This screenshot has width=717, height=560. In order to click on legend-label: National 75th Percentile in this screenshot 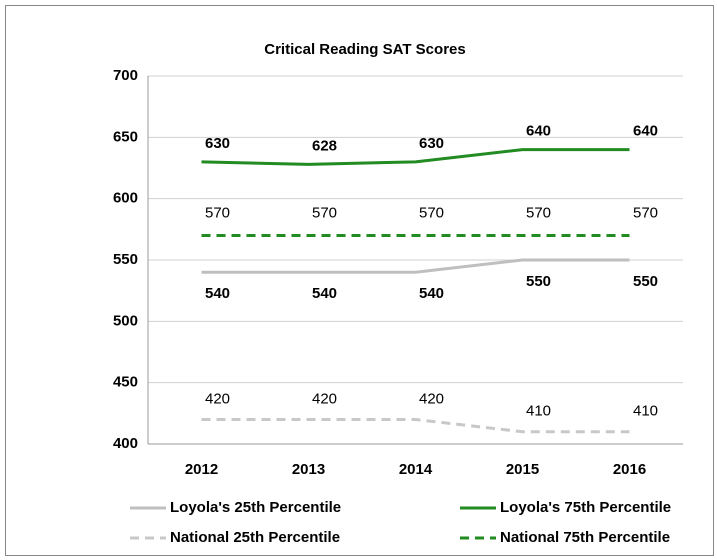, I will do `click(585, 537)`.